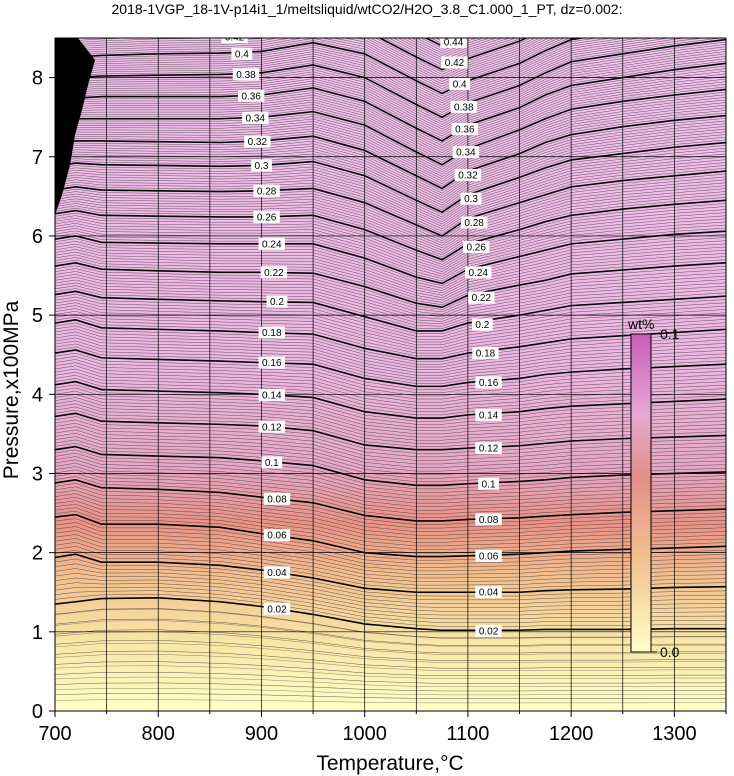 Image resolution: width=734 pixels, height=776 pixels. I want to click on x-axis: 700 800 900 1000 1100 1200 1300, so click(382, 728).